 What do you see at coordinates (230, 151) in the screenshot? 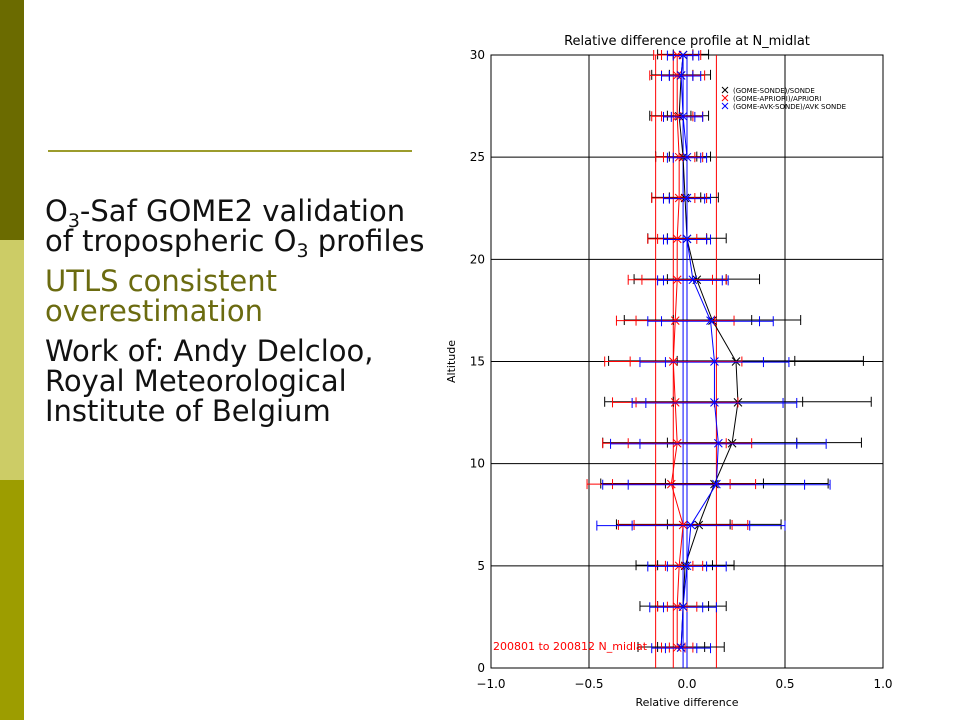
I see `title-rule` at bounding box center [230, 151].